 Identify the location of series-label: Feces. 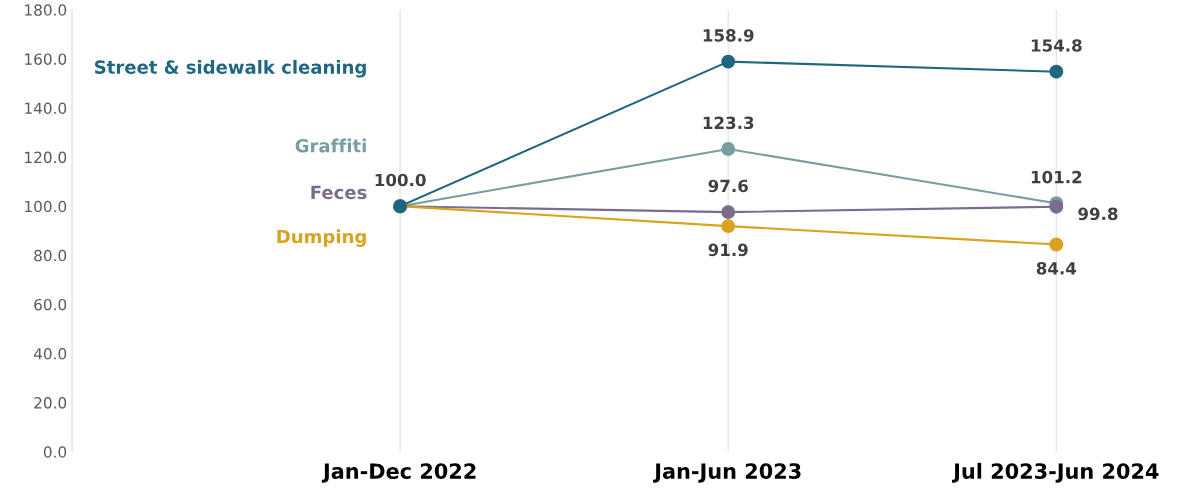
(339, 192).